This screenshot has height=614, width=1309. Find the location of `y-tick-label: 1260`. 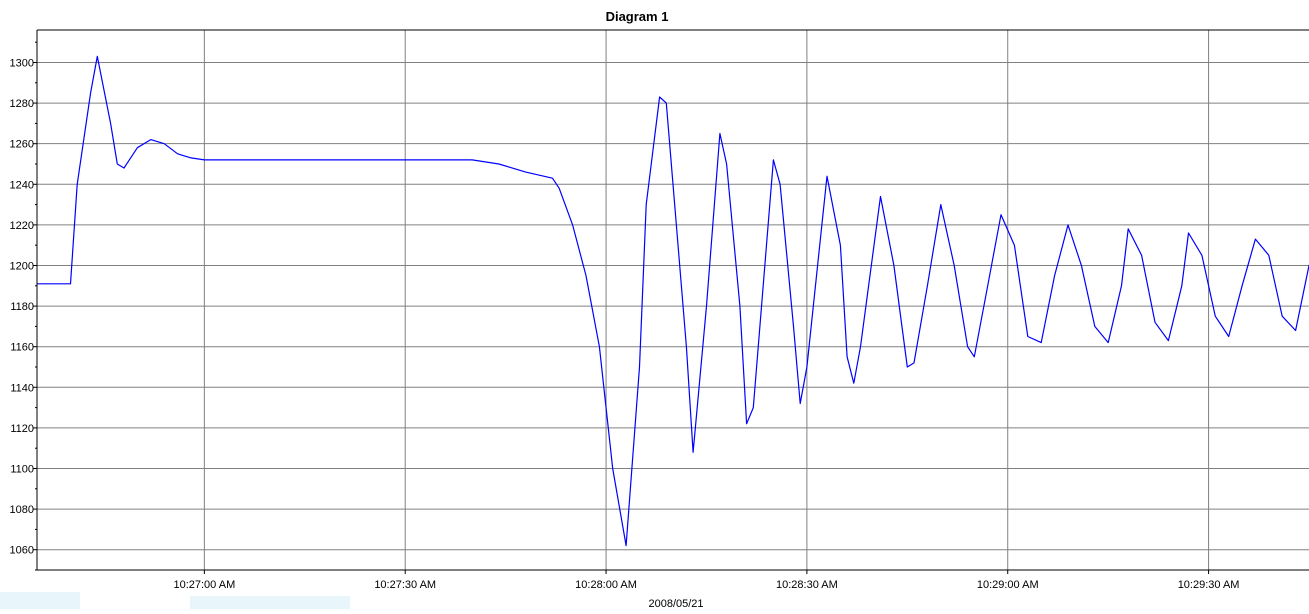

y-tick-label: 1260 is located at coordinates (22, 145).